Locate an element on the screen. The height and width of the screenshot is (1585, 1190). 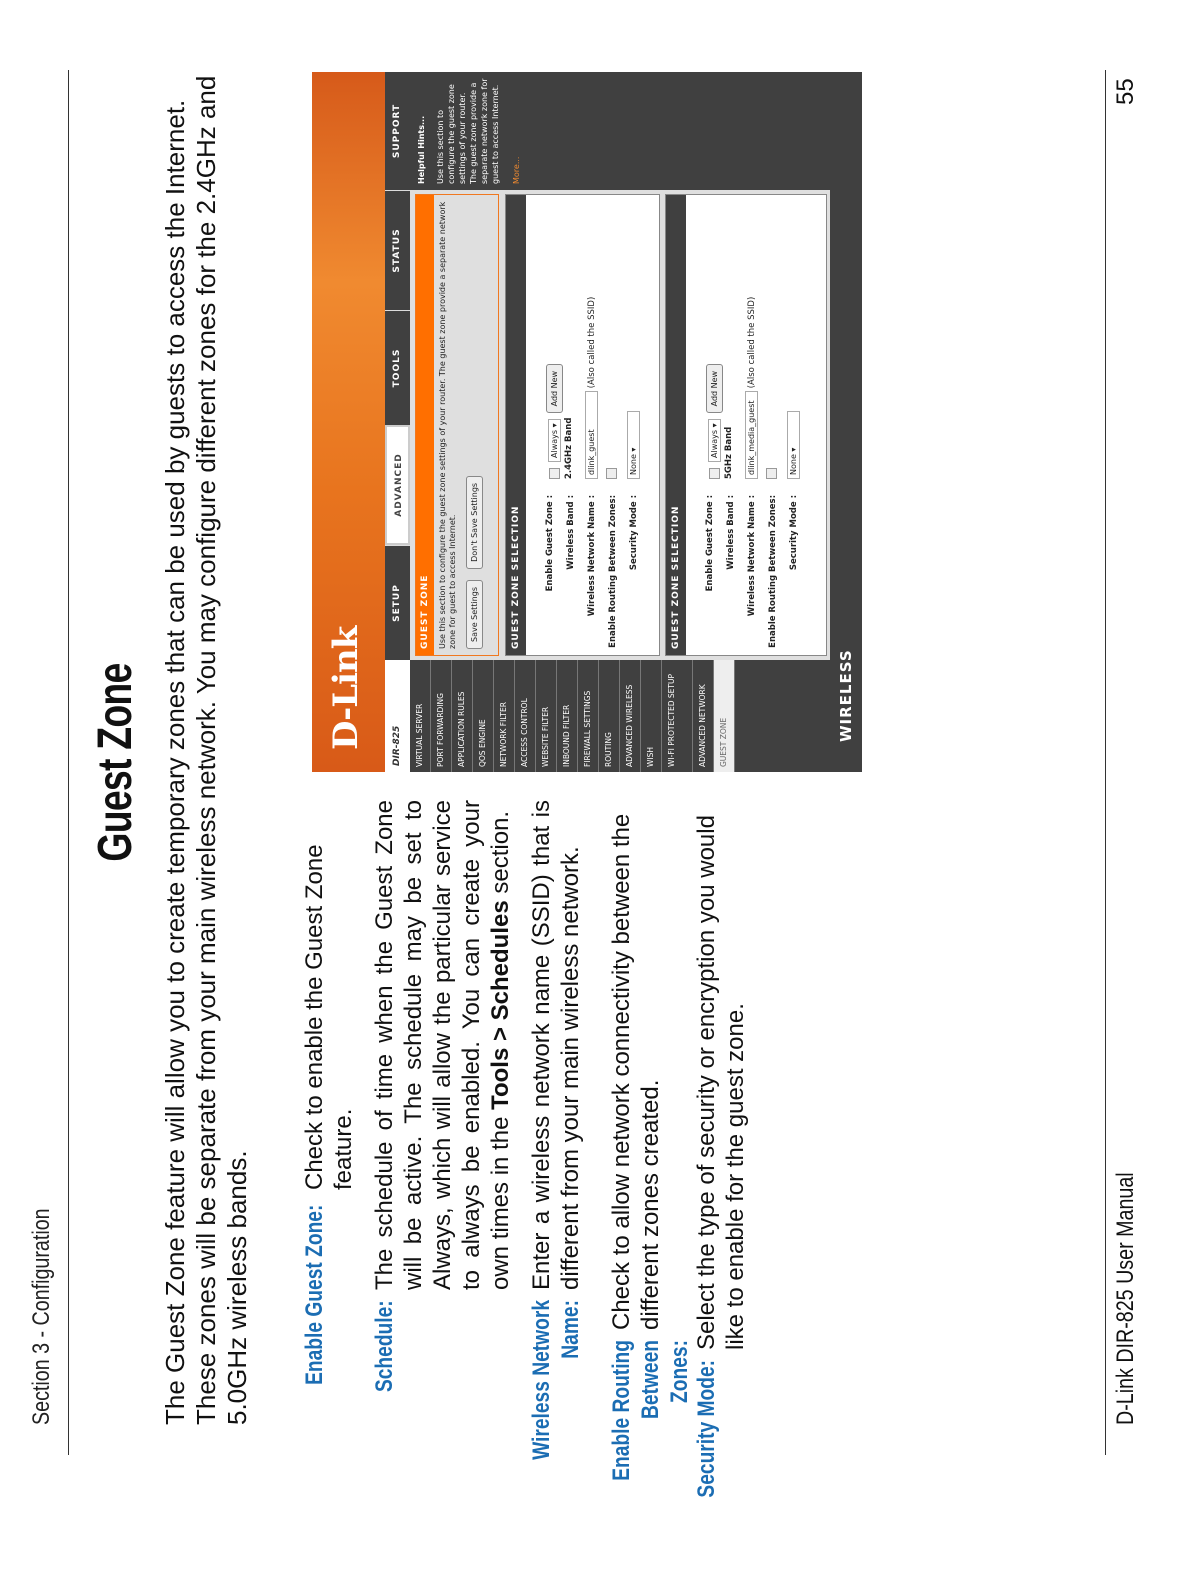
guest-zone-heading: GUEST ZONE is located at coordinates (425, 425).